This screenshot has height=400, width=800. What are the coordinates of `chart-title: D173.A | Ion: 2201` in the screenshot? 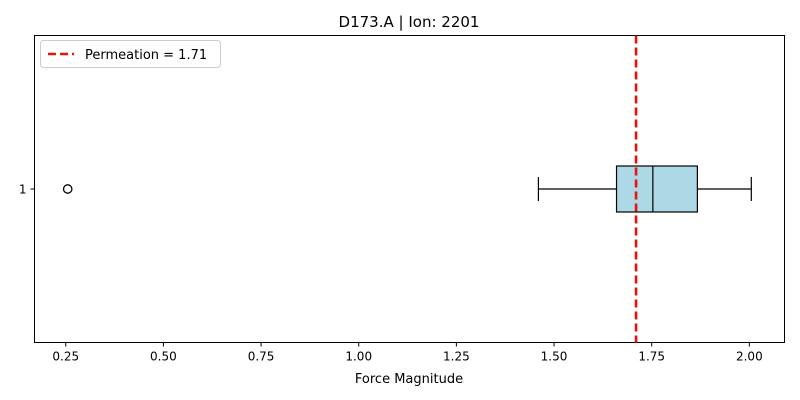 It's located at (409, 22).